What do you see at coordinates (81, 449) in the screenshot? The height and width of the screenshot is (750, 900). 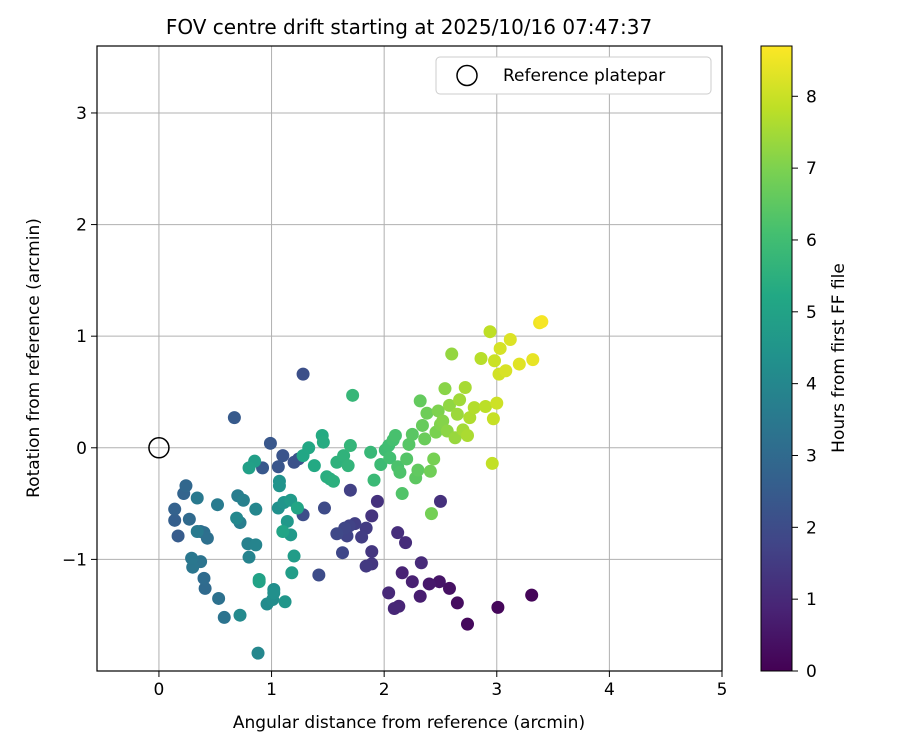 I see `y-tick-label: 0` at bounding box center [81, 449].